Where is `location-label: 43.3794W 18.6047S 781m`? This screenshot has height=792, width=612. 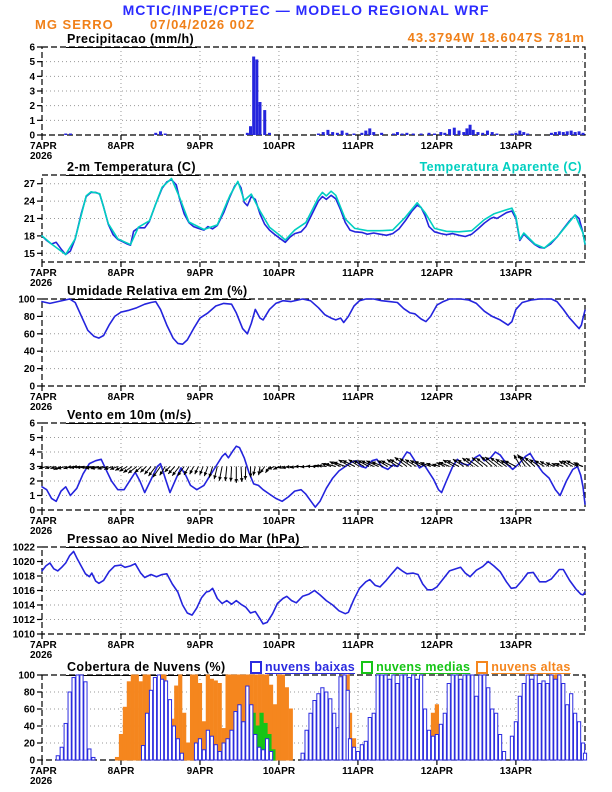
location-label: 43.3794W 18.6047S 781m is located at coordinates (496, 37).